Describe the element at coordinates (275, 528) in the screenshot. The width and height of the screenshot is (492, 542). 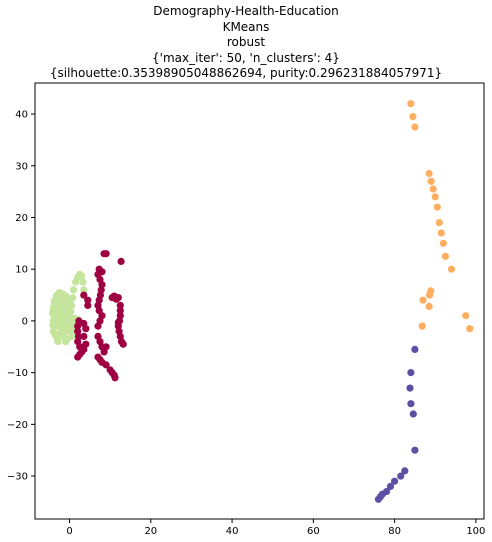
I see `x-axis: 0 20 40 60 80 100` at that location.